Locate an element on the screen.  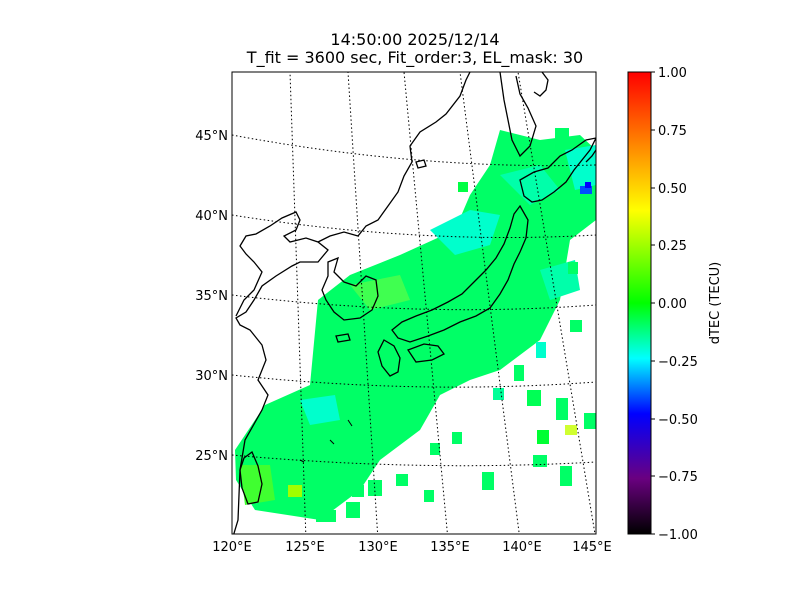
plot-title-line1: 14:50:00 2025/12/14 is located at coordinates (415, 39).